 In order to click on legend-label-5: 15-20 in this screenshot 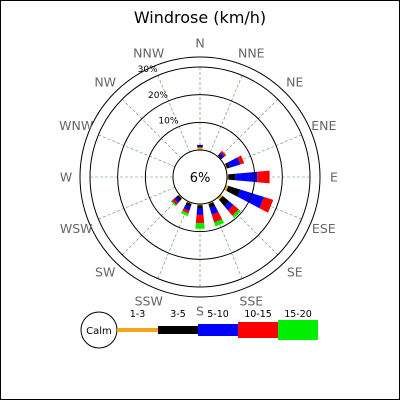, I will do `click(298, 314)`.